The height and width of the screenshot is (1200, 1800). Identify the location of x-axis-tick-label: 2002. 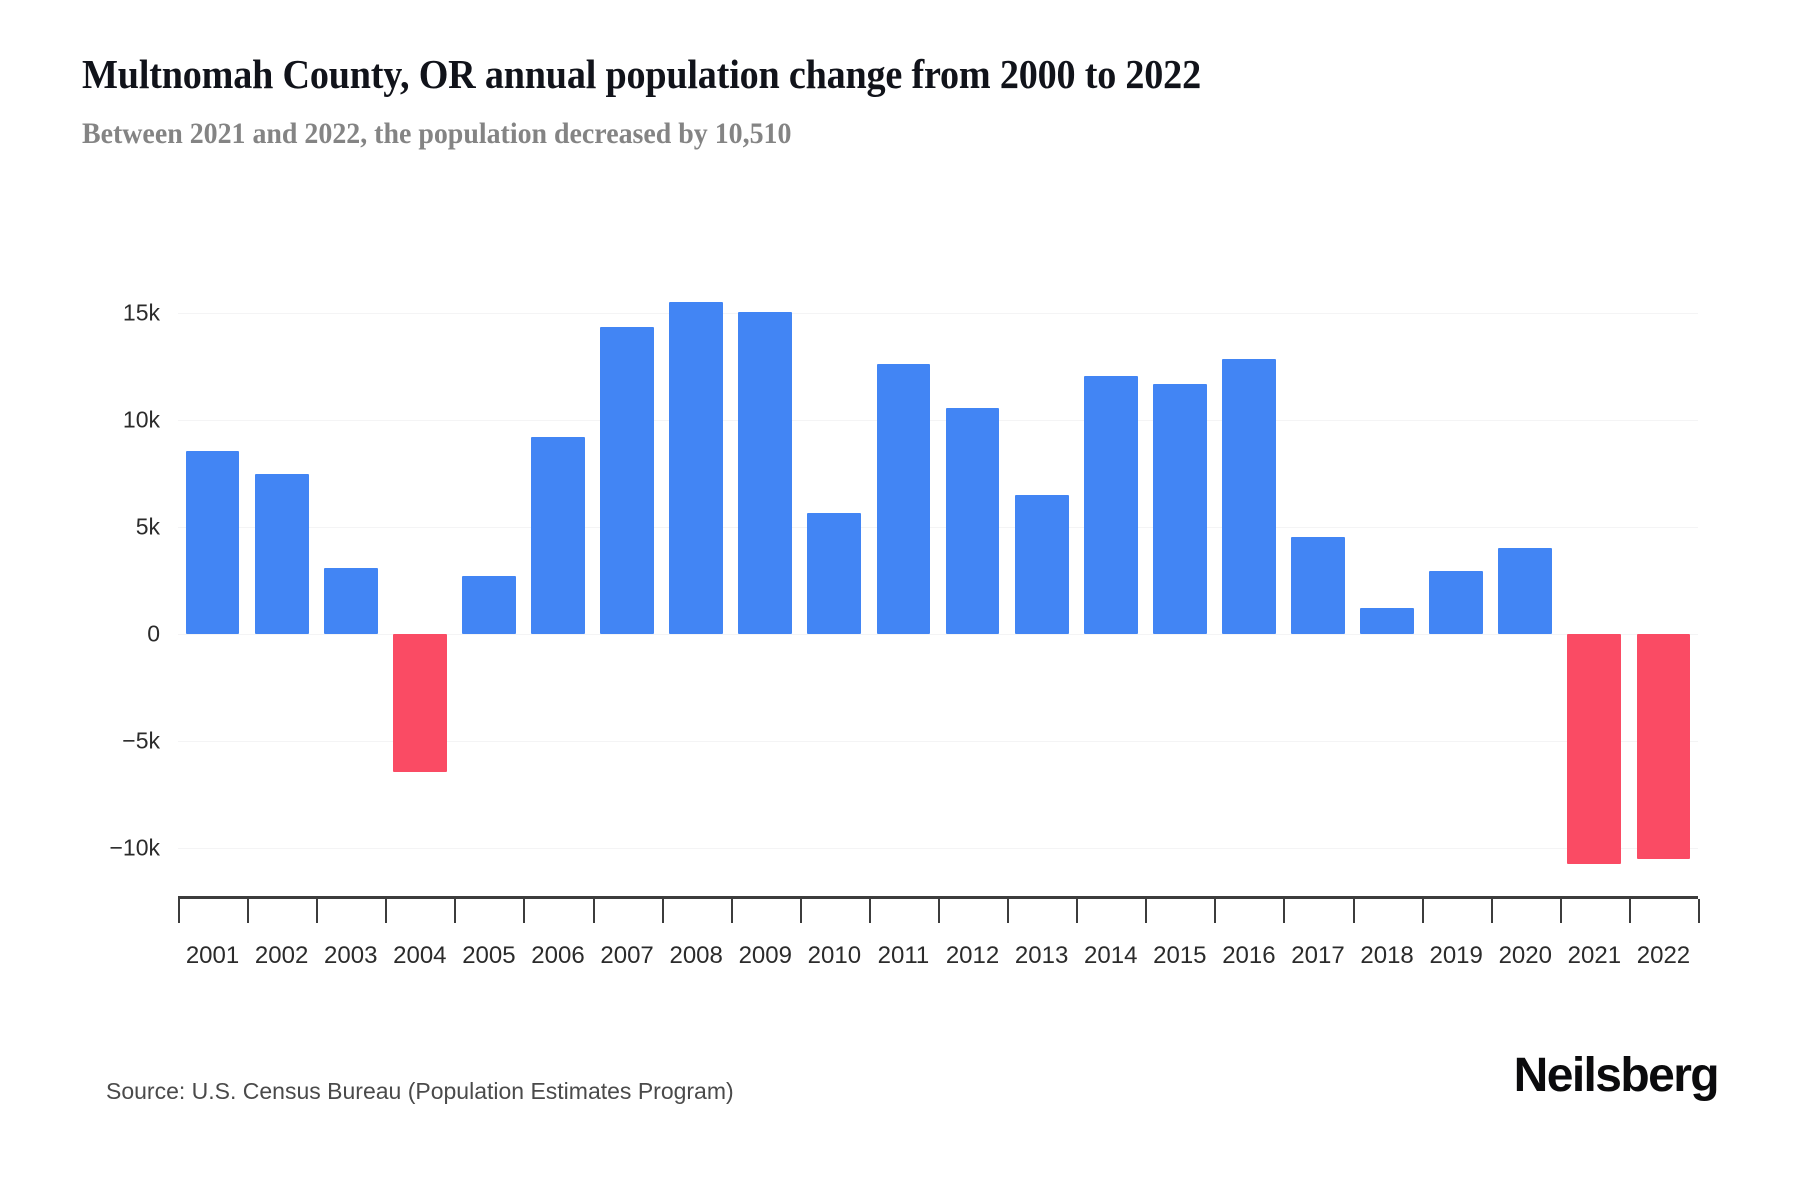
(281, 955).